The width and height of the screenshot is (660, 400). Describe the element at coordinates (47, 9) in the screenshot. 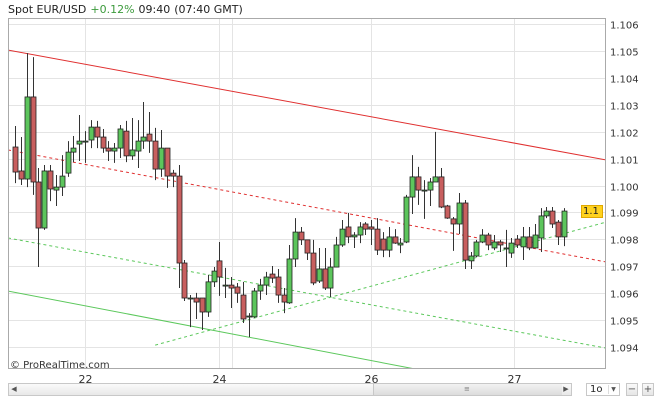

I see `instrument-name: Spot EUR/USD` at that location.